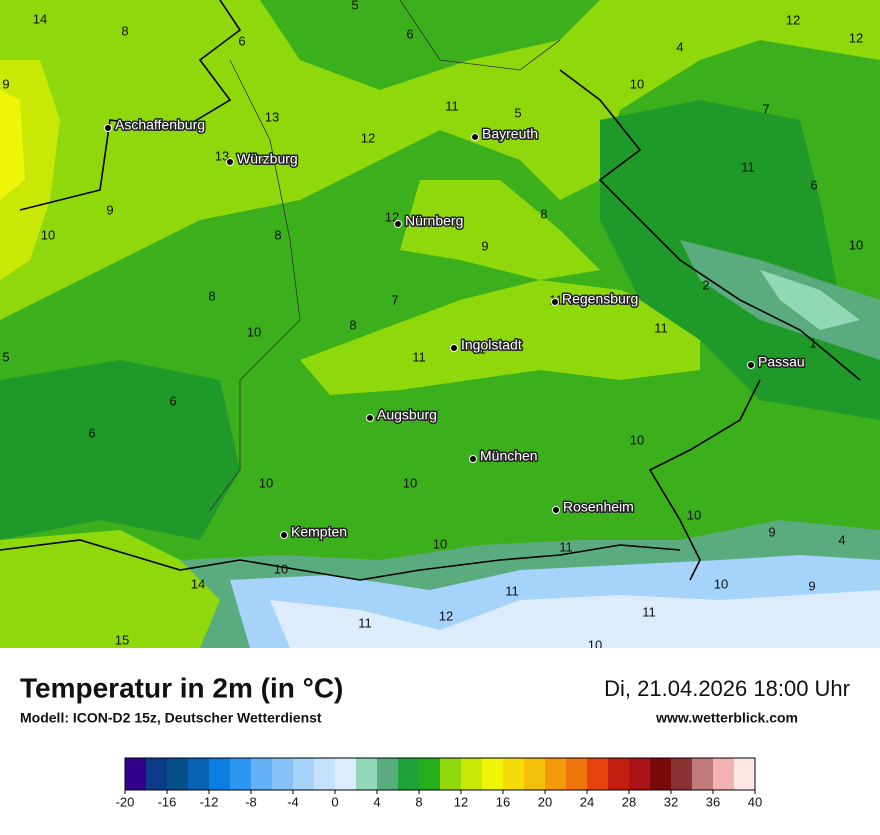 Image resolution: width=880 pixels, height=835 pixels. Describe the element at coordinates (509, 456) in the screenshot. I see `city-name: München` at that location.